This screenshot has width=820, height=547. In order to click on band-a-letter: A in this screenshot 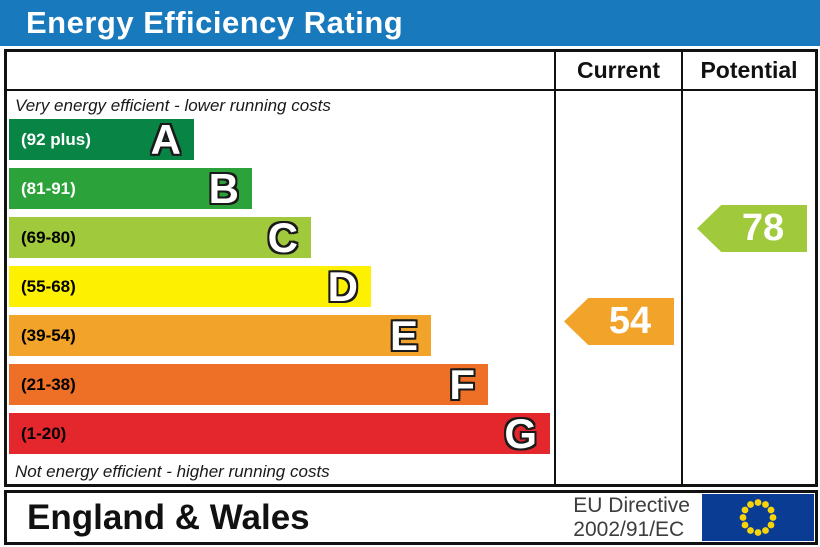, I will do `click(165, 139)`.